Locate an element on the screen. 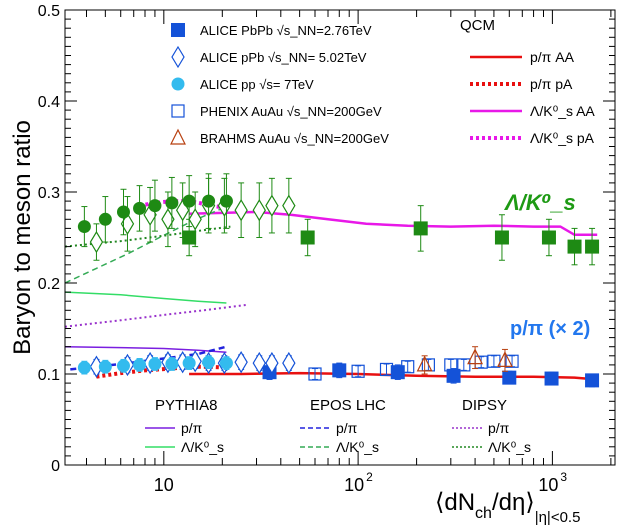  legend-qcm-title: QCM is located at coordinates (477, 25).